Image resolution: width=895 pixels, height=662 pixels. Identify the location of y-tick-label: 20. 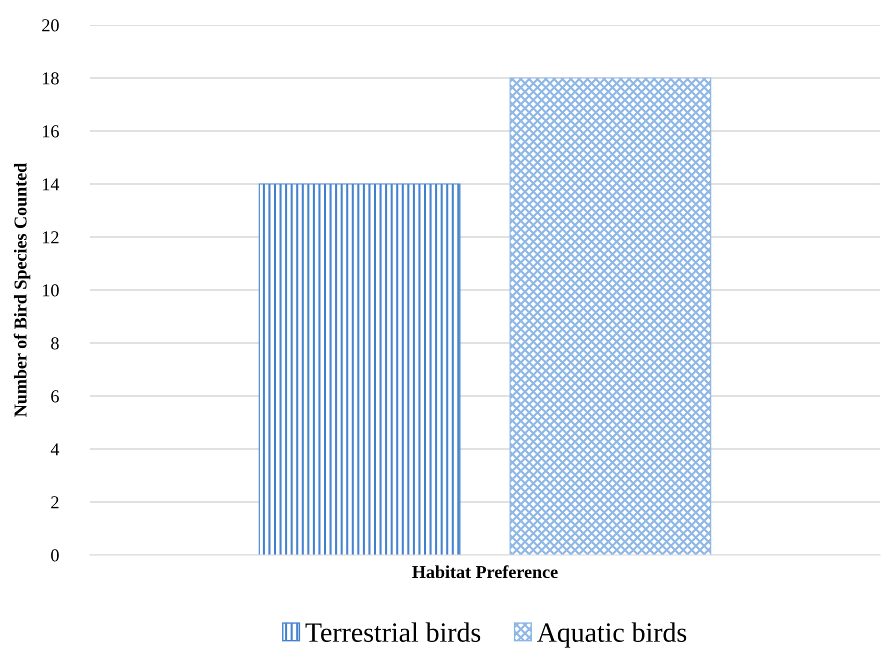
(50, 25).